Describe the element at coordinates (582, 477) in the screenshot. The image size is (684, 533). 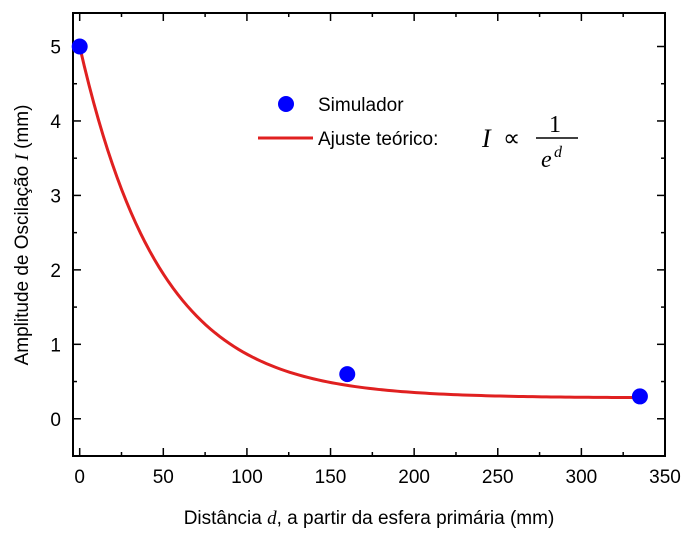
I see `x-tick-label: 300` at that location.